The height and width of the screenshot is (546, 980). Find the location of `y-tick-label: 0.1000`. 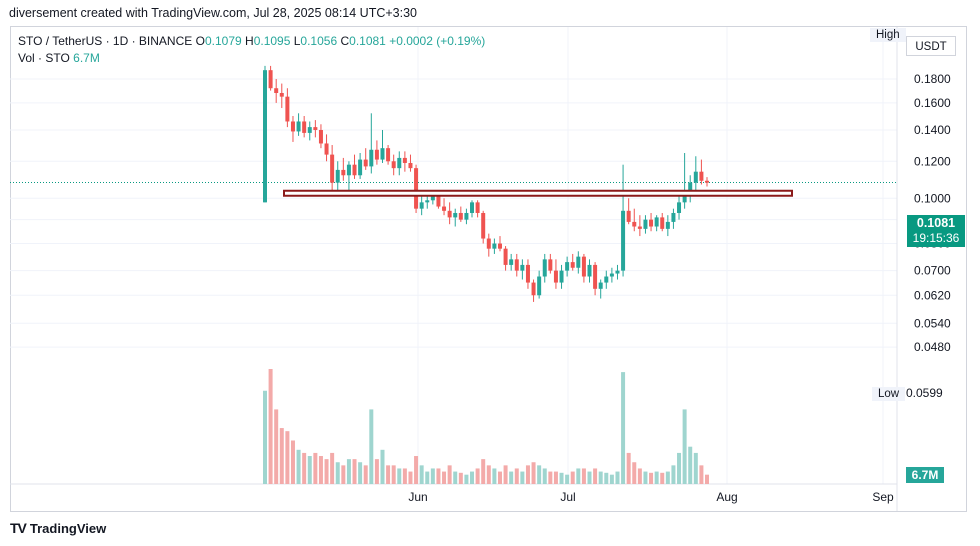

y-tick-label: 0.1000 is located at coordinates (932, 198).